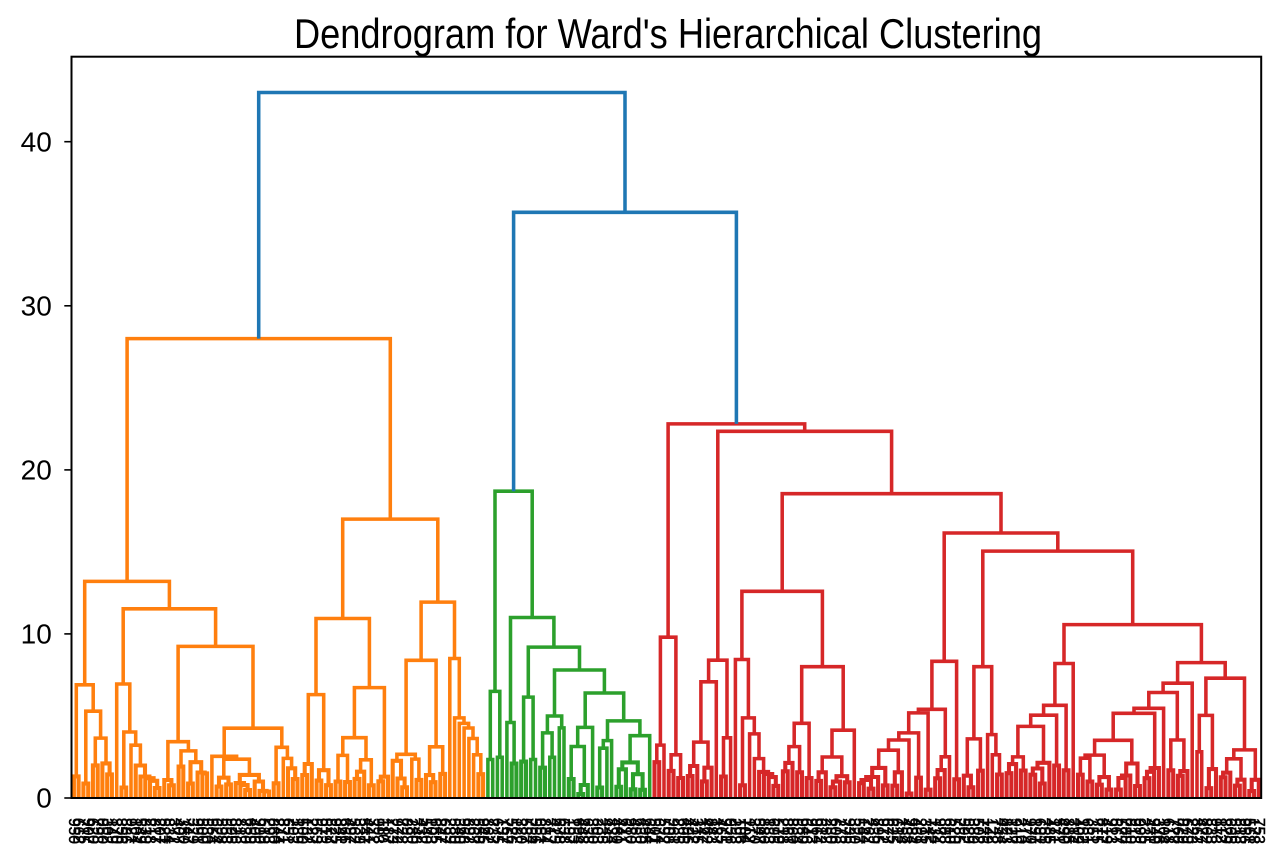 This screenshot has width=1287, height=861. Describe the element at coordinates (858, 831) in the screenshot. I see `svg-text: 597` at that location.